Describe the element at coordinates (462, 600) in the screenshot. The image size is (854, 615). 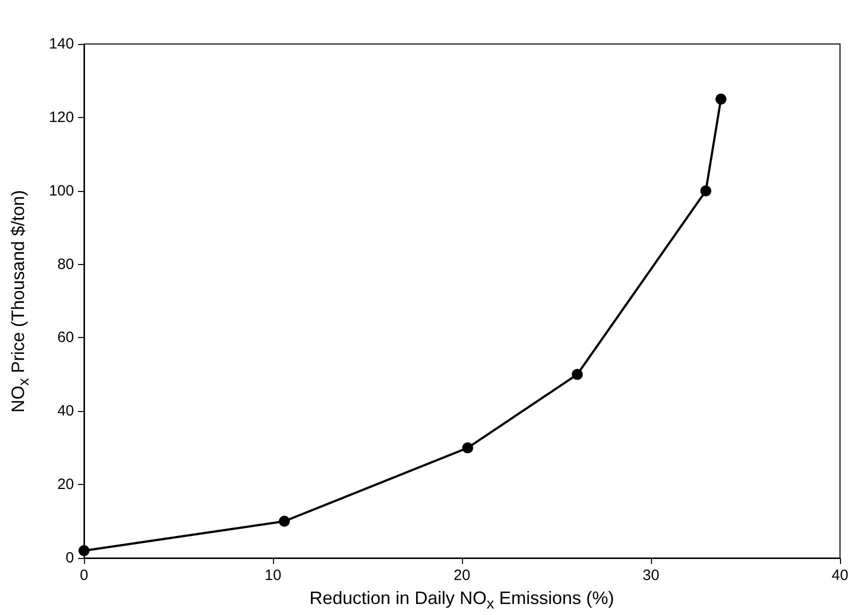
I see `x-axis-title: Reduction in Daily NO$_{x}$ Emissions (%)` at that location.